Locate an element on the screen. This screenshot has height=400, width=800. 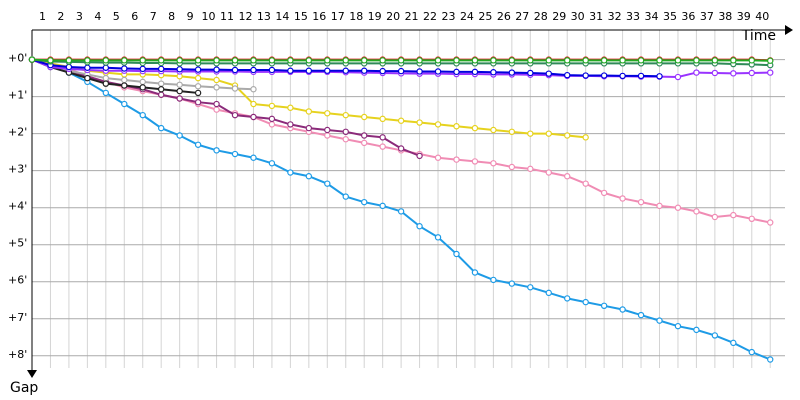
x-tick-label: 6 is located at coordinates (134, 16).